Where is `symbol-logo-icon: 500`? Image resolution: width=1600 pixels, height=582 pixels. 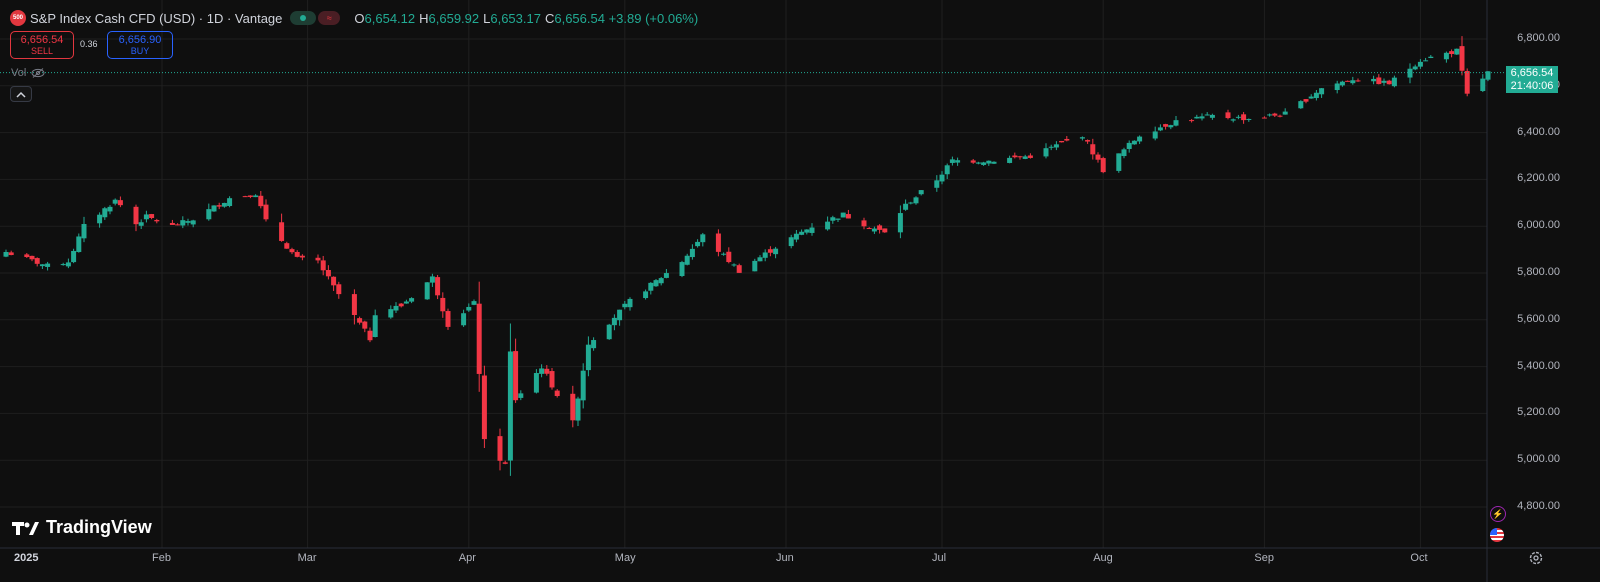 symbol-logo-icon: 500 is located at coordinates (18, 18).